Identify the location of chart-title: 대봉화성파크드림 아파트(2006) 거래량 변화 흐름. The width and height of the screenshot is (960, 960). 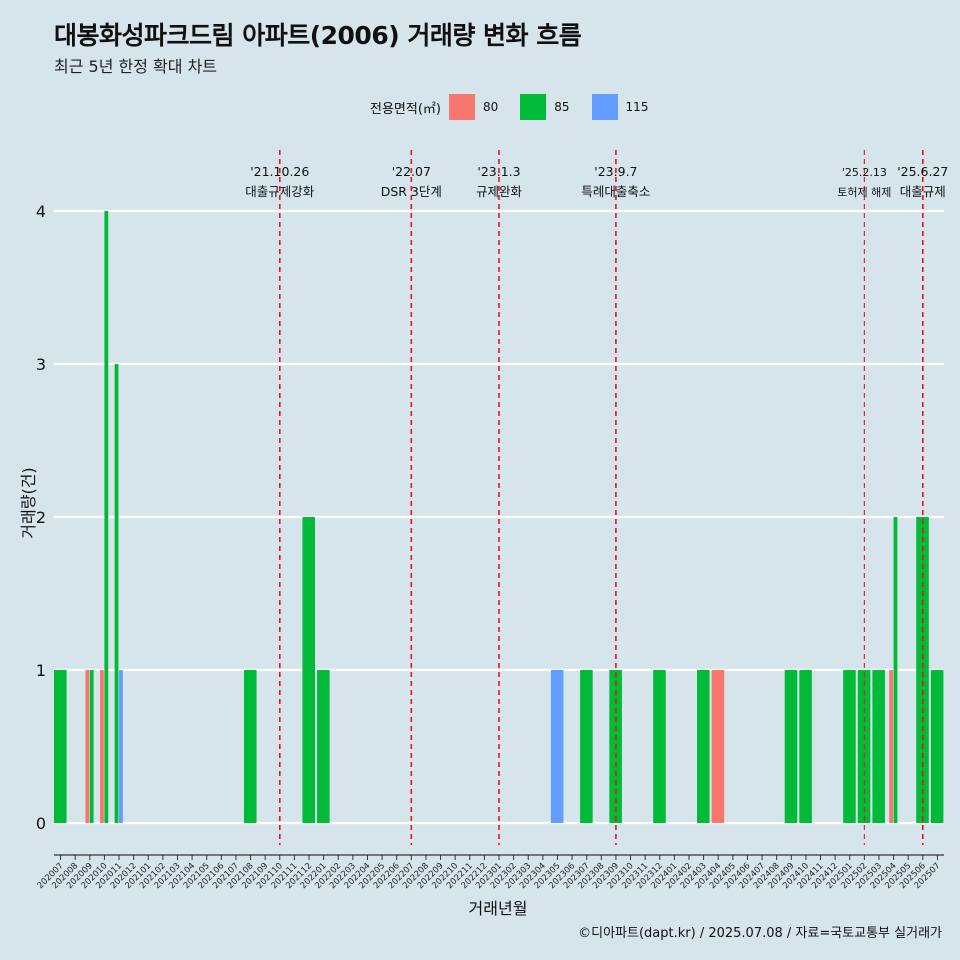
(318, 35).